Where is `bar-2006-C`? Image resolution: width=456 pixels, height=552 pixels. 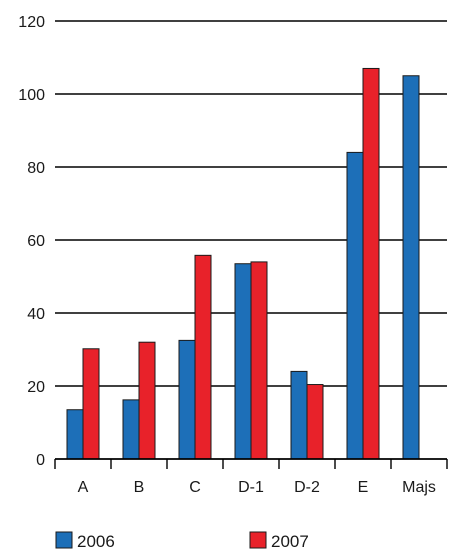 bar-2006-C is located at coordinates (187, 399).